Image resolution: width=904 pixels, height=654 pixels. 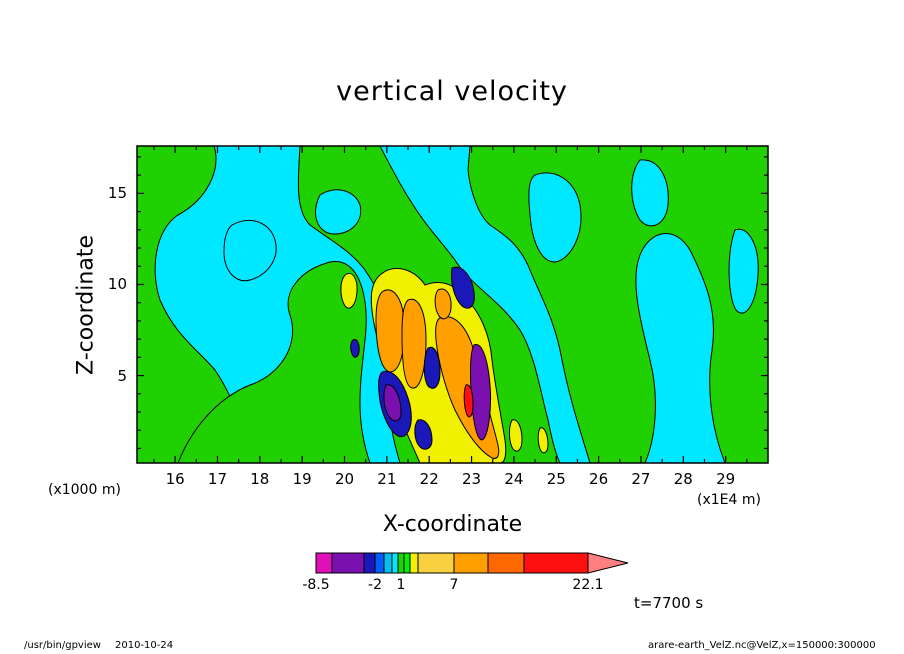 What do you see at coordinates (429, 479) in the screenshot?
I see `x-tick-label: 22` at bounding box center [429, 479].